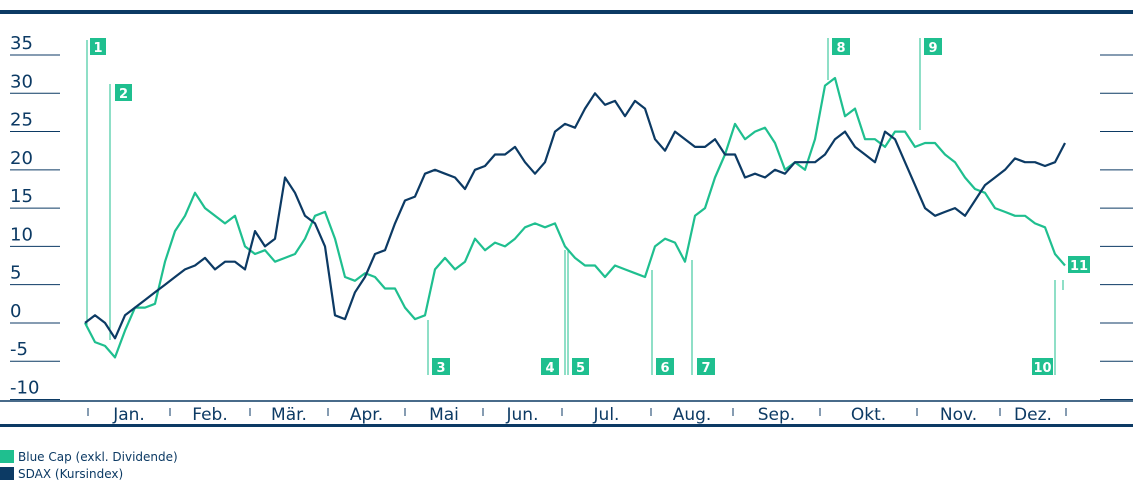 Image resolution: width=1133 pixels, height=483 pixels. I want to click on y-tick-label: 25, so click(21, 120).